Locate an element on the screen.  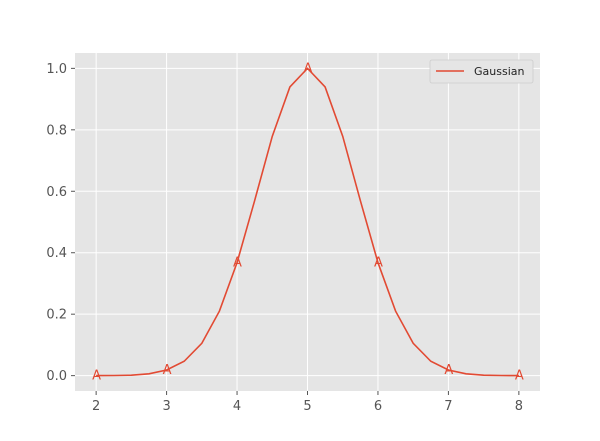
y-tick-label: 0.0 is located at coordinates (56, 376).